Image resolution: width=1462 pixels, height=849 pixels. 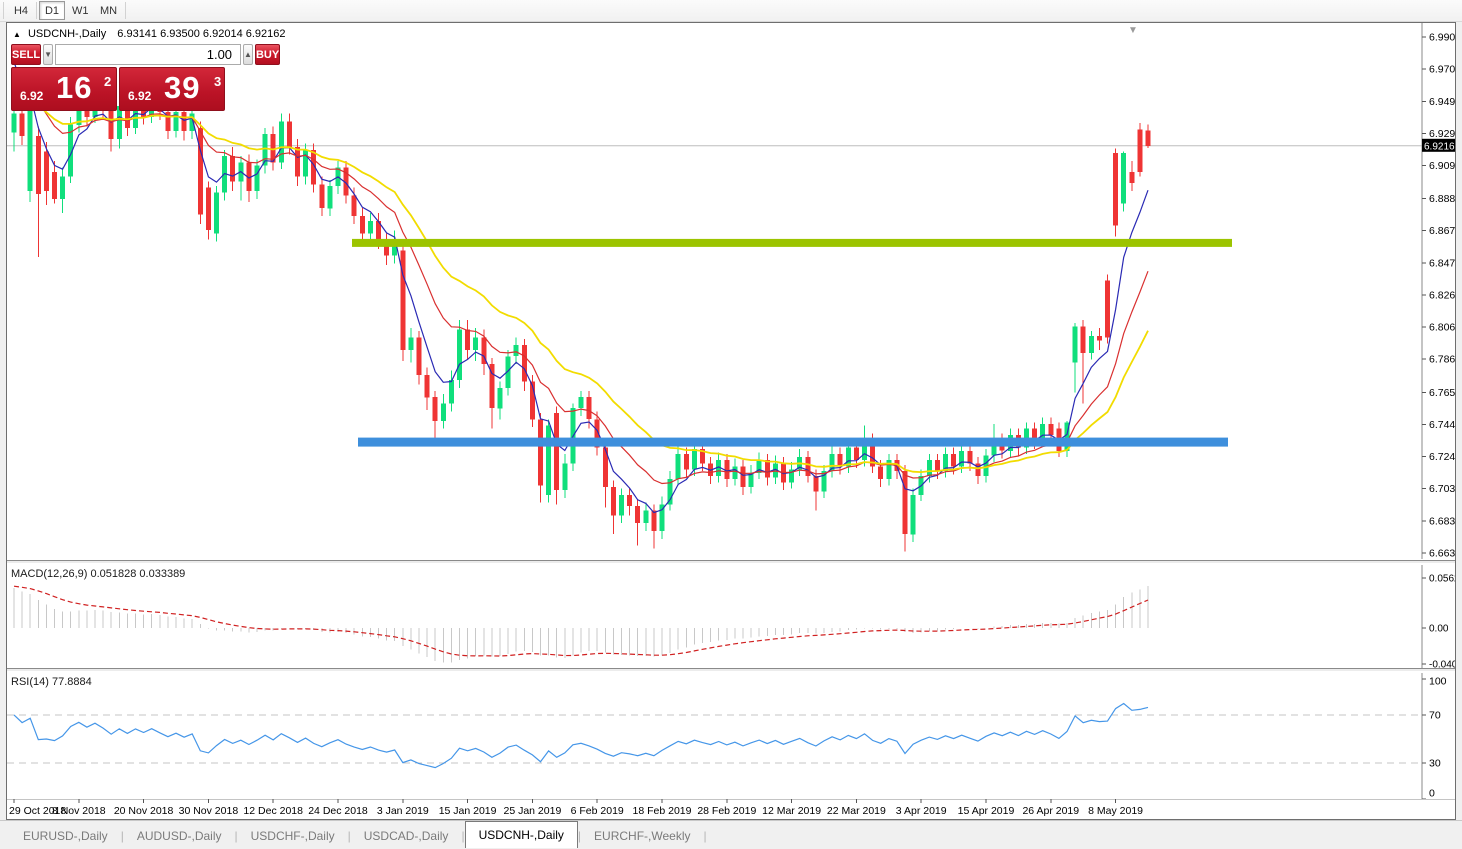 I want to click on chart-tab-eurusd: EURUSD-,Daily, so click(x=65, y=836).